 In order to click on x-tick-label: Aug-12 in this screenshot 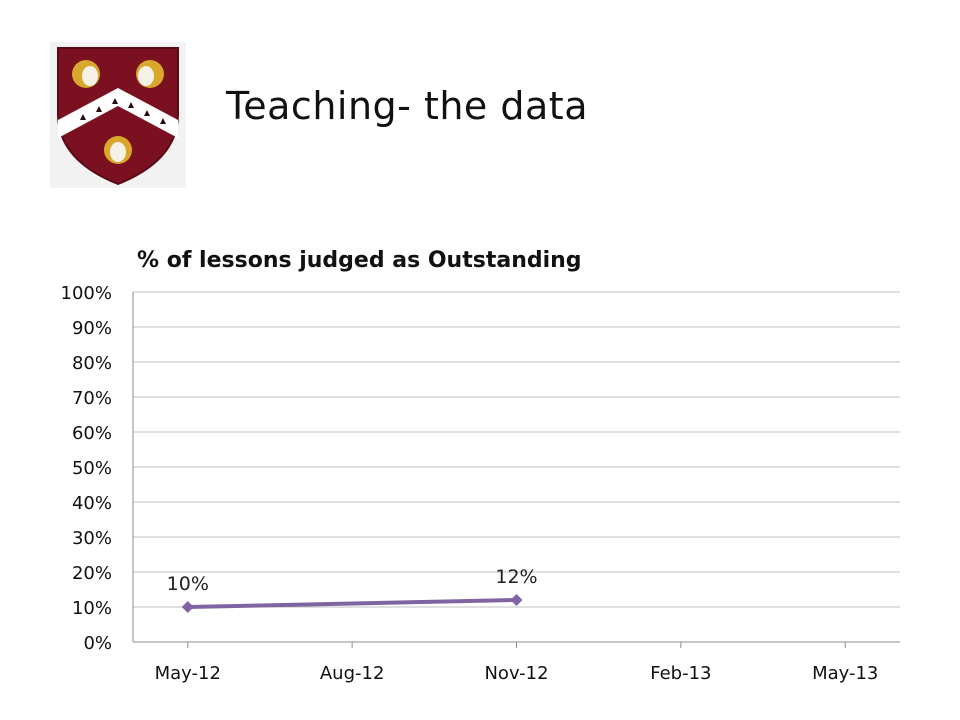, I will do `click(352, 673)`.